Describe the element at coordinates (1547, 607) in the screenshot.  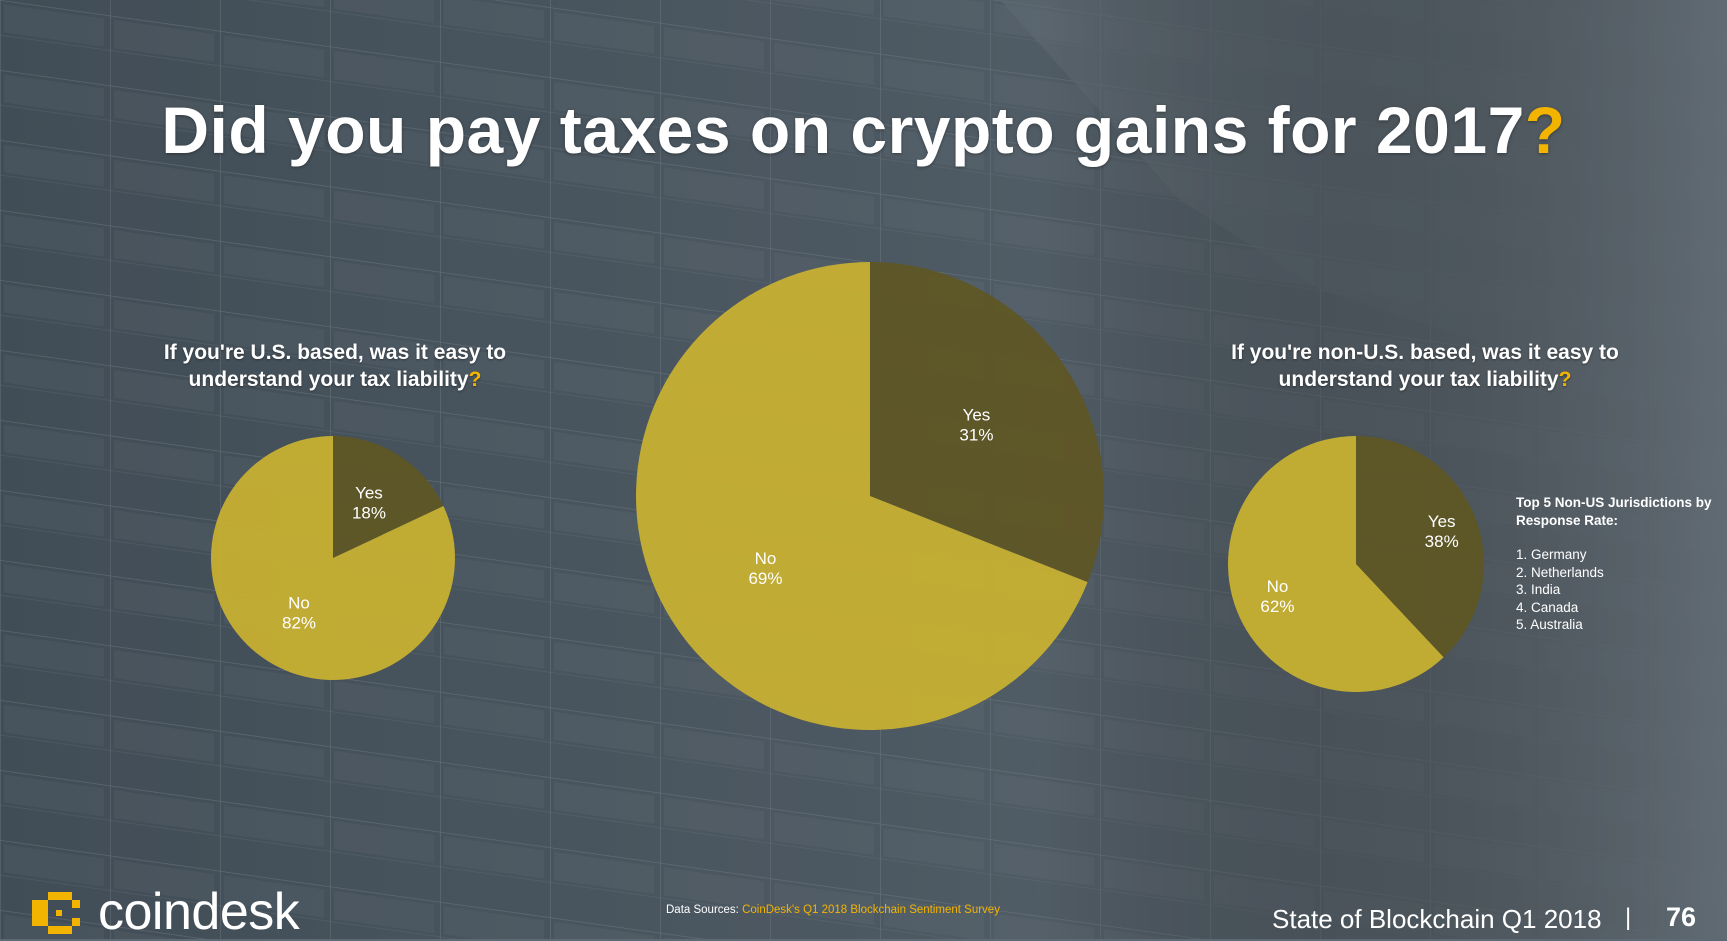
I see `jurisdiction-item: 4. Canada` at that location.